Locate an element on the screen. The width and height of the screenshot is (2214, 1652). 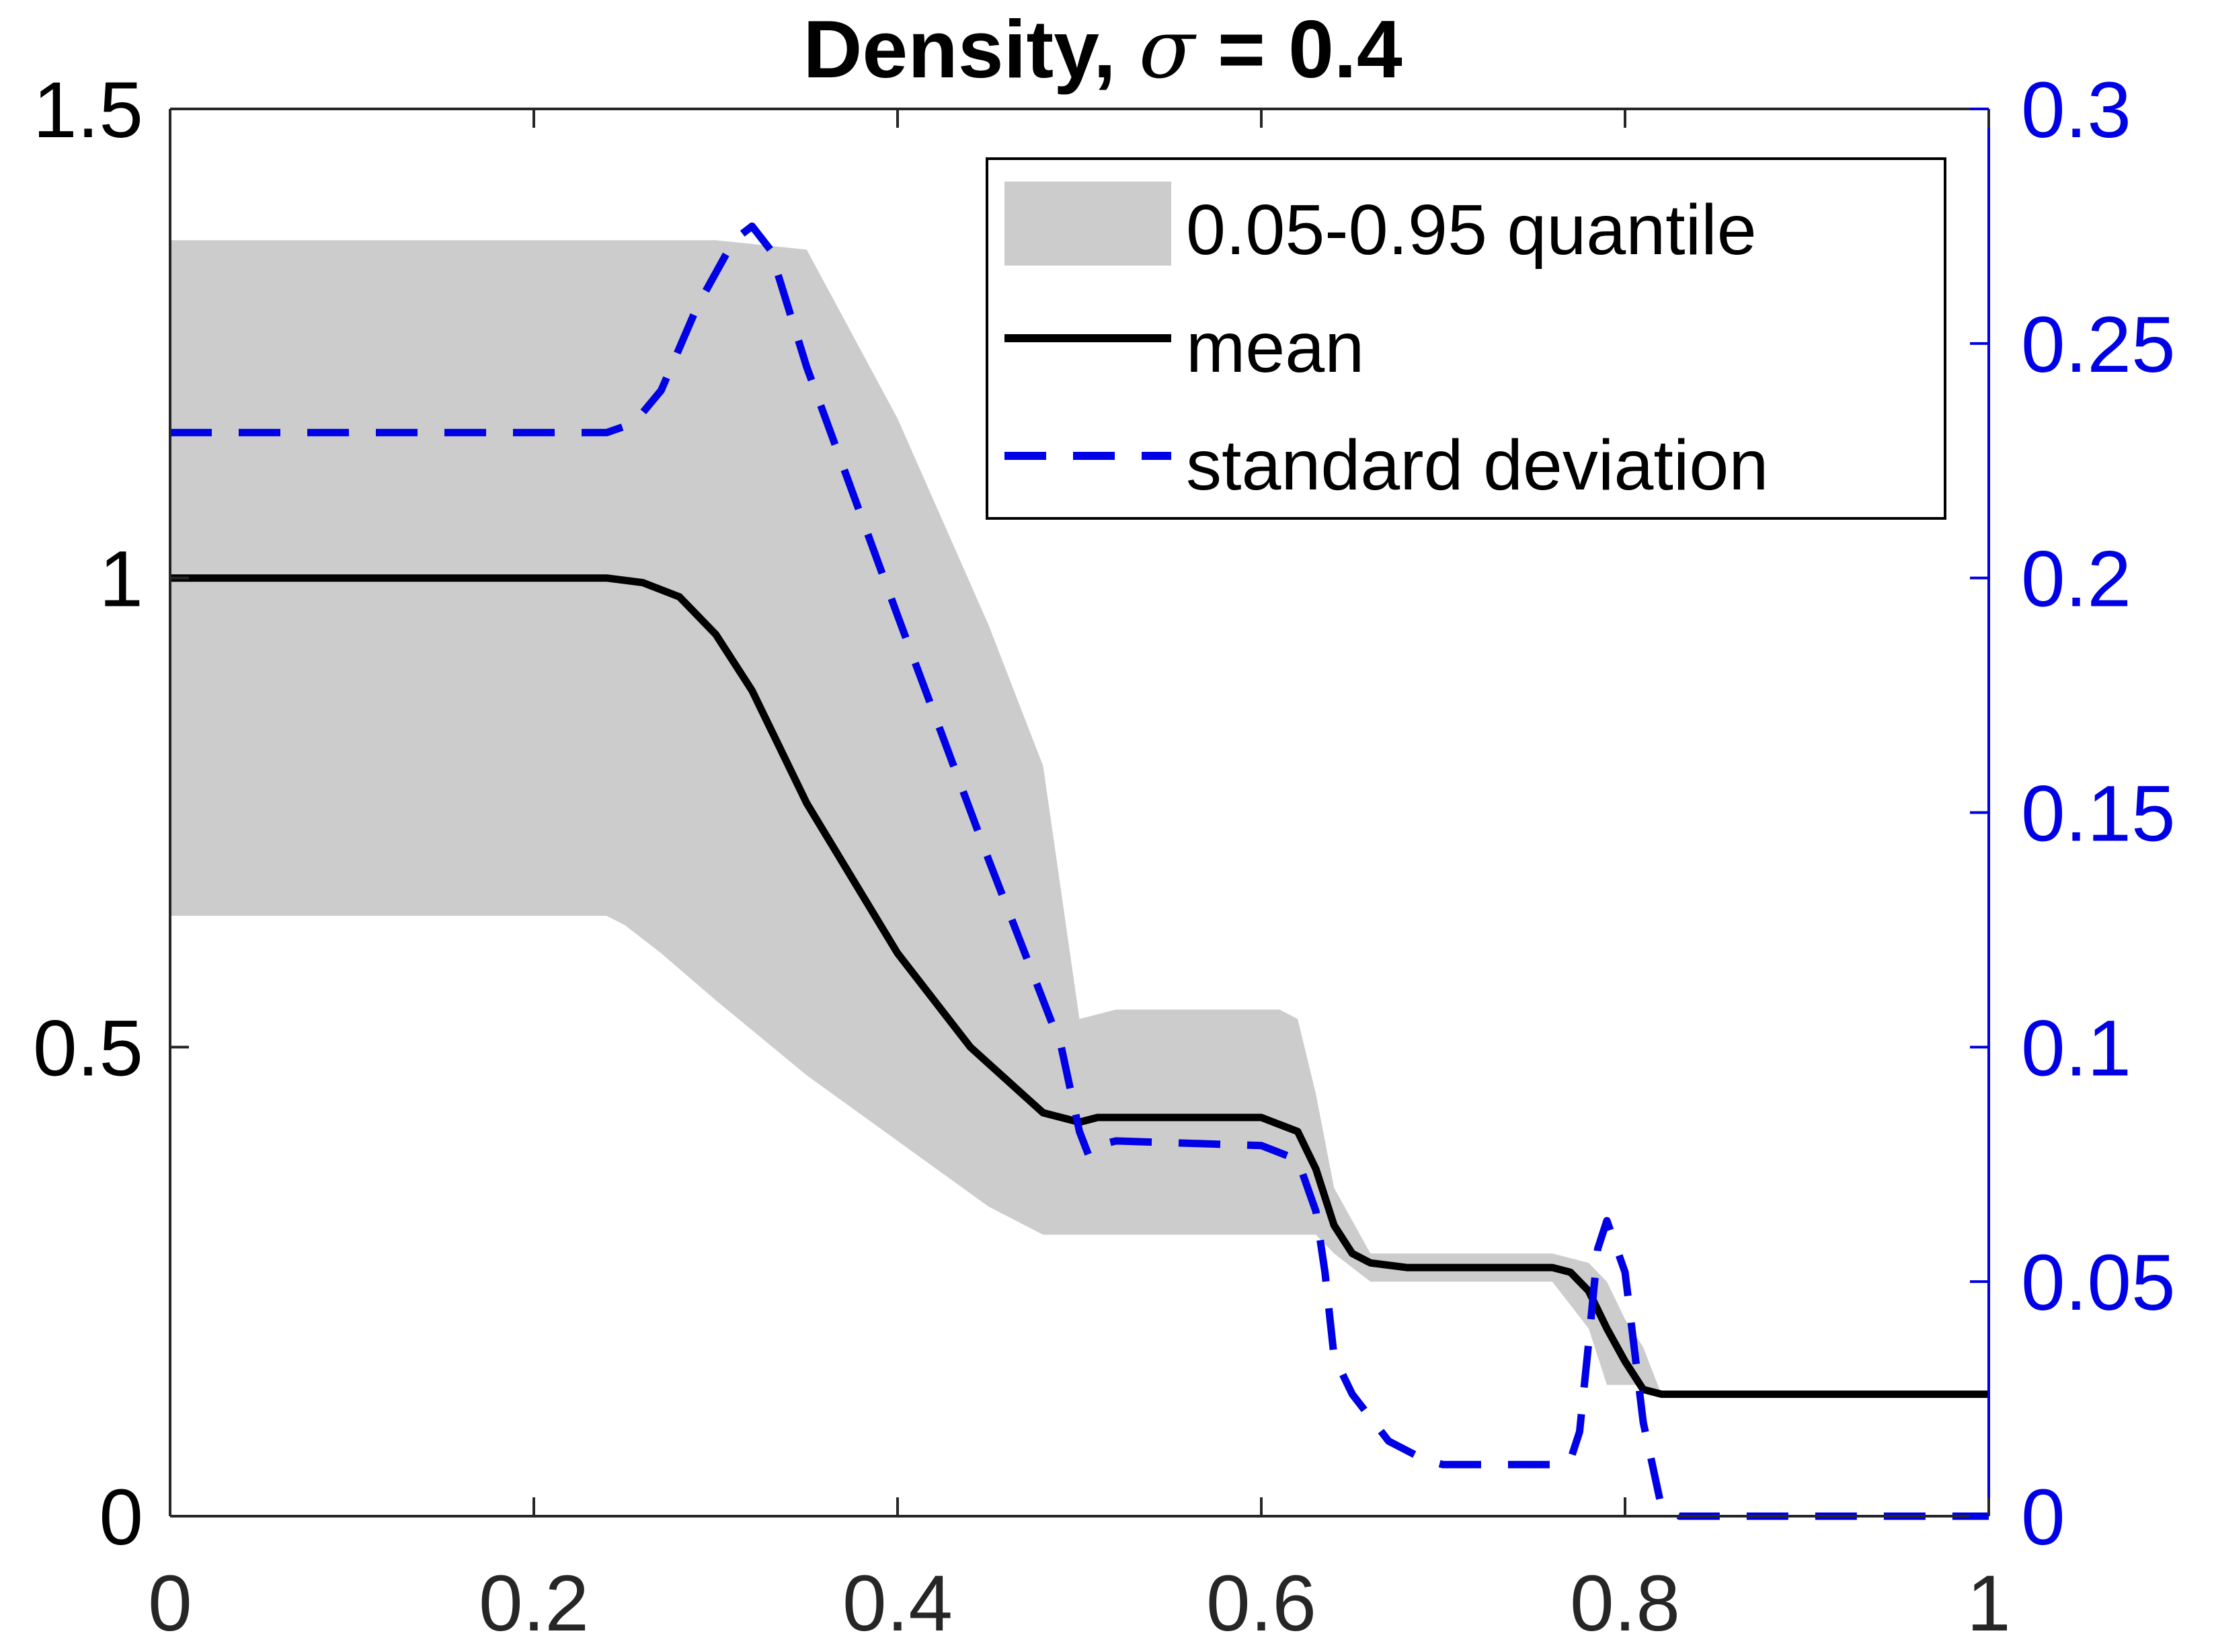
right-tick-label: 0.15 is located at coordinates (2099, 815).